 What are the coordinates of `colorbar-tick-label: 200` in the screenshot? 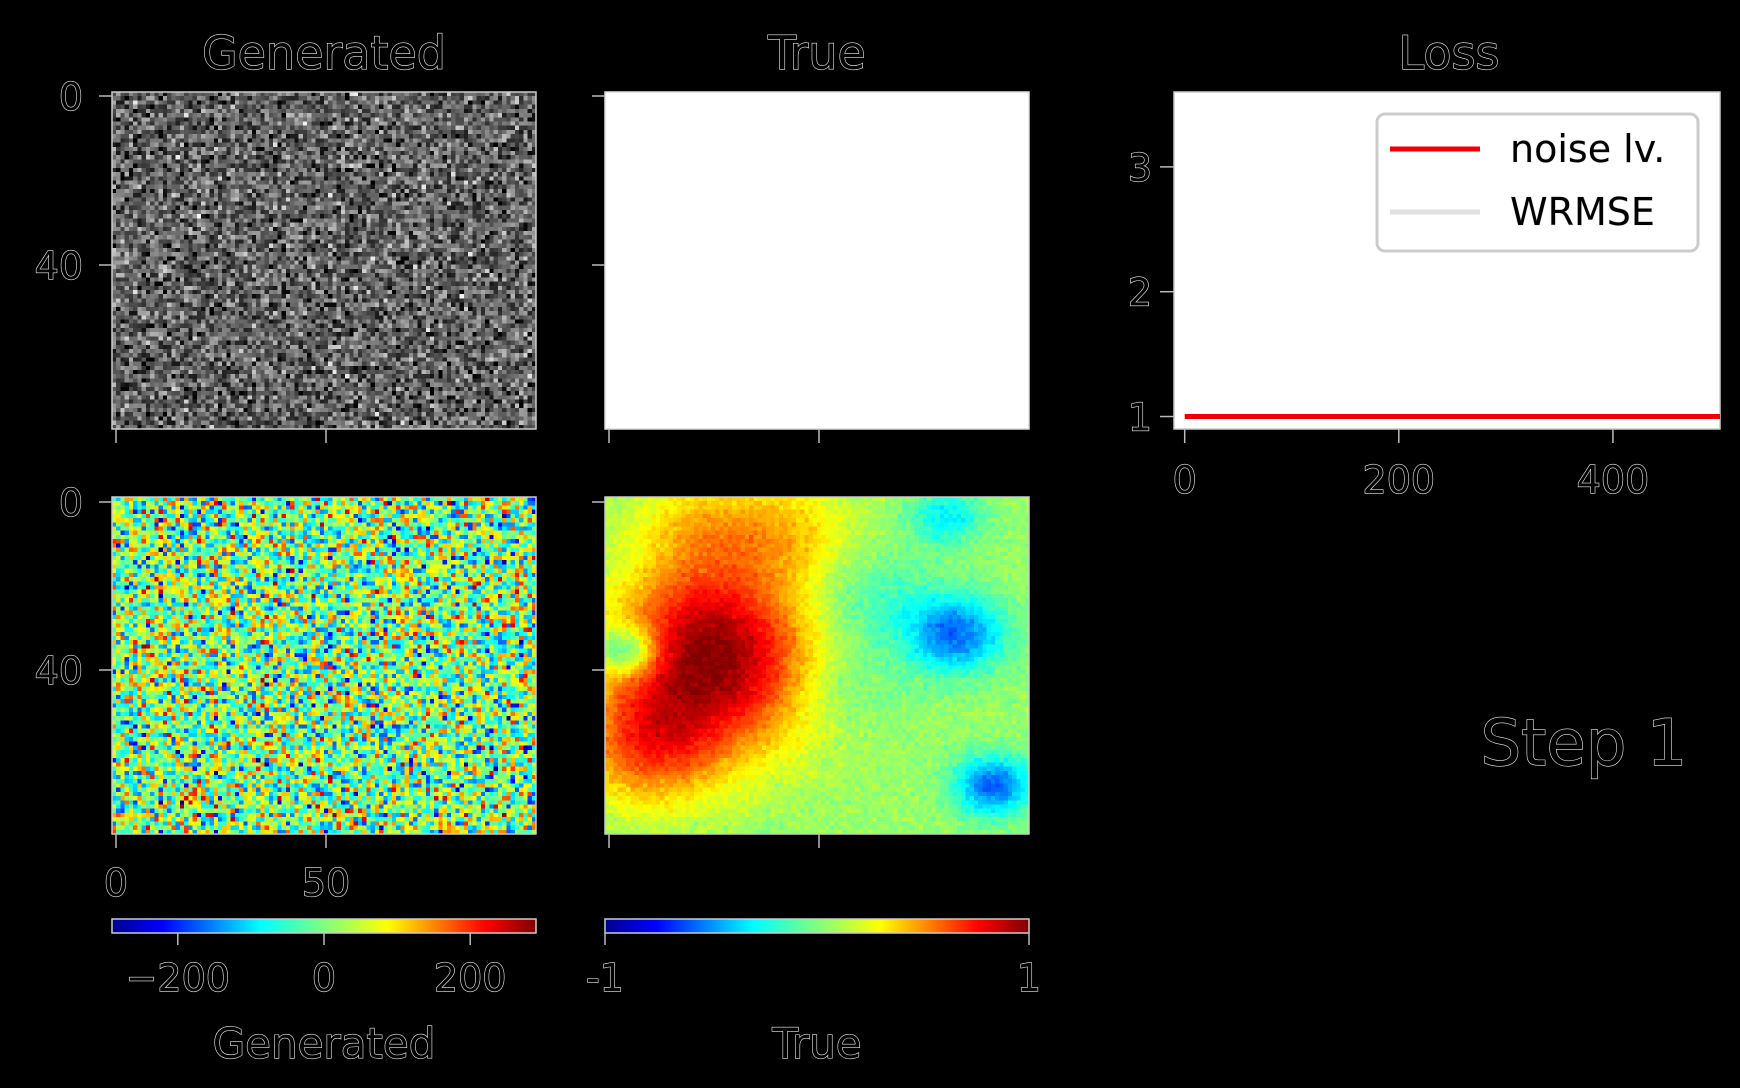 It's located at (470, 978).